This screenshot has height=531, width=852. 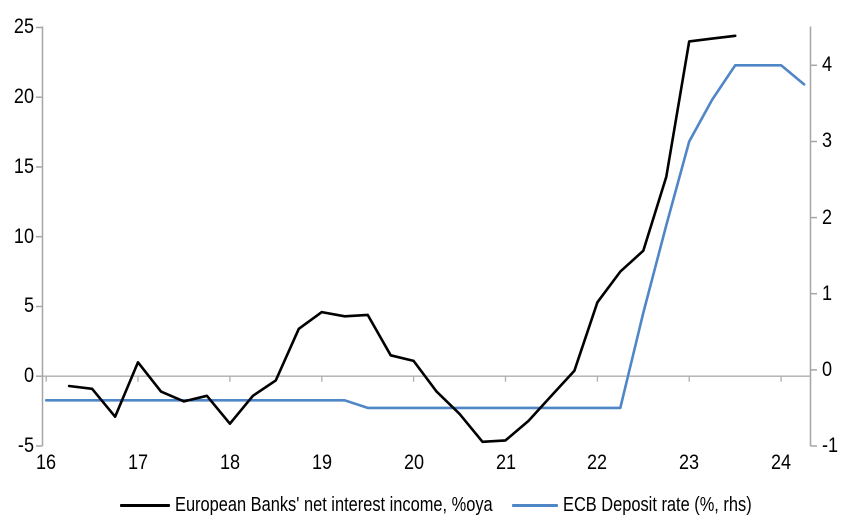 What do you see at coordinates (145, 505) in the screenshot?
I see `legend-line-swatch-black` at bounding box center [145, 505].